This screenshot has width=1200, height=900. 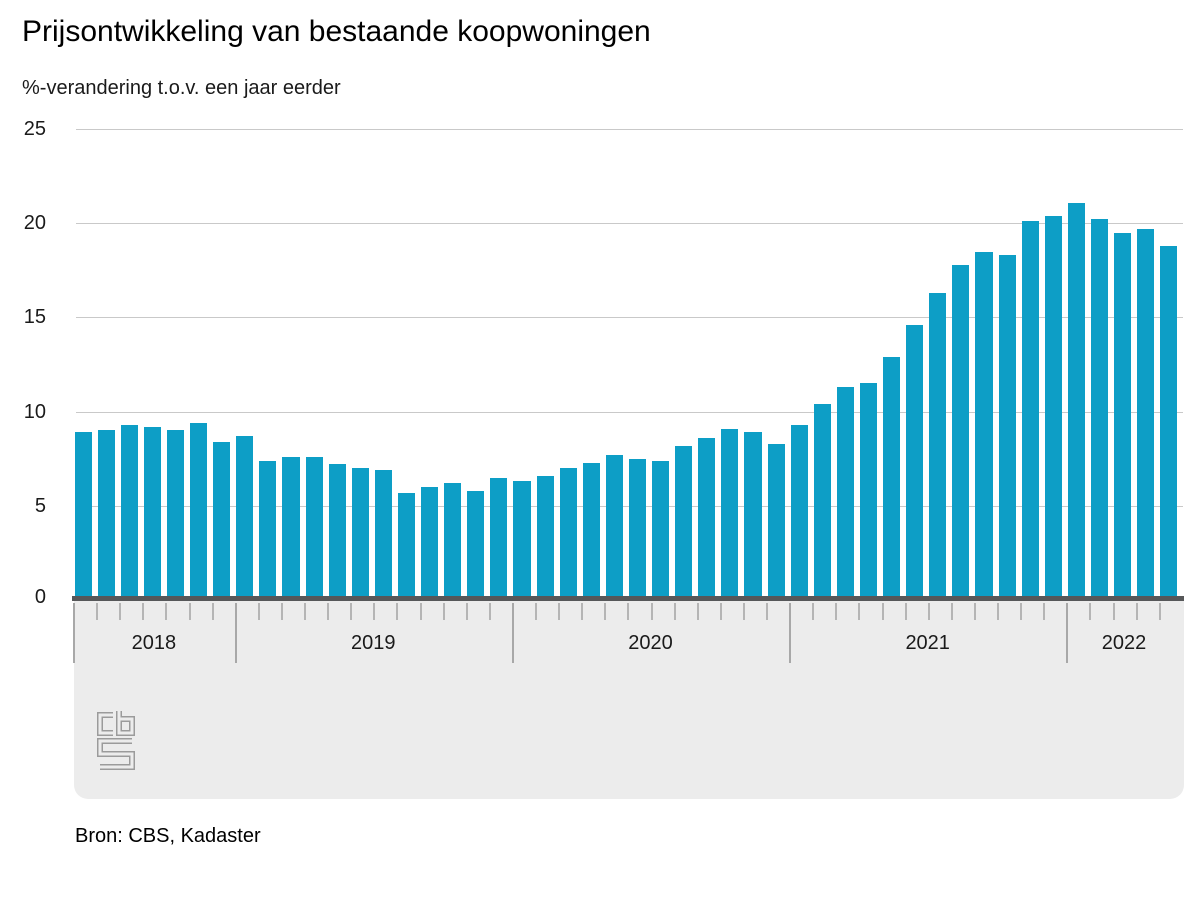 What do you see at coordinates (181, 88) in the screenshot?
I see `chart-subtitle: %-verandering t.o.v. een jaar eerder` at bounding box center [181, 88].